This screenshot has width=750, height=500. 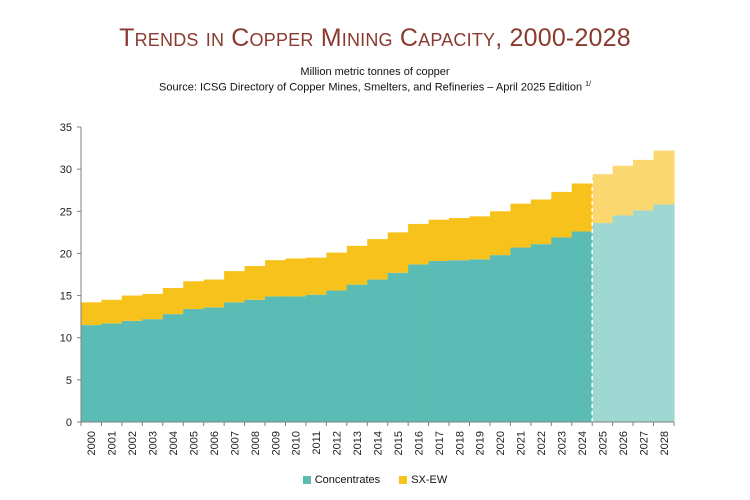 What do you see at coordinates (194, 443) in the screenshot?
I see `x-tick-label-2005: 2005` at bounding box center [194, 443].